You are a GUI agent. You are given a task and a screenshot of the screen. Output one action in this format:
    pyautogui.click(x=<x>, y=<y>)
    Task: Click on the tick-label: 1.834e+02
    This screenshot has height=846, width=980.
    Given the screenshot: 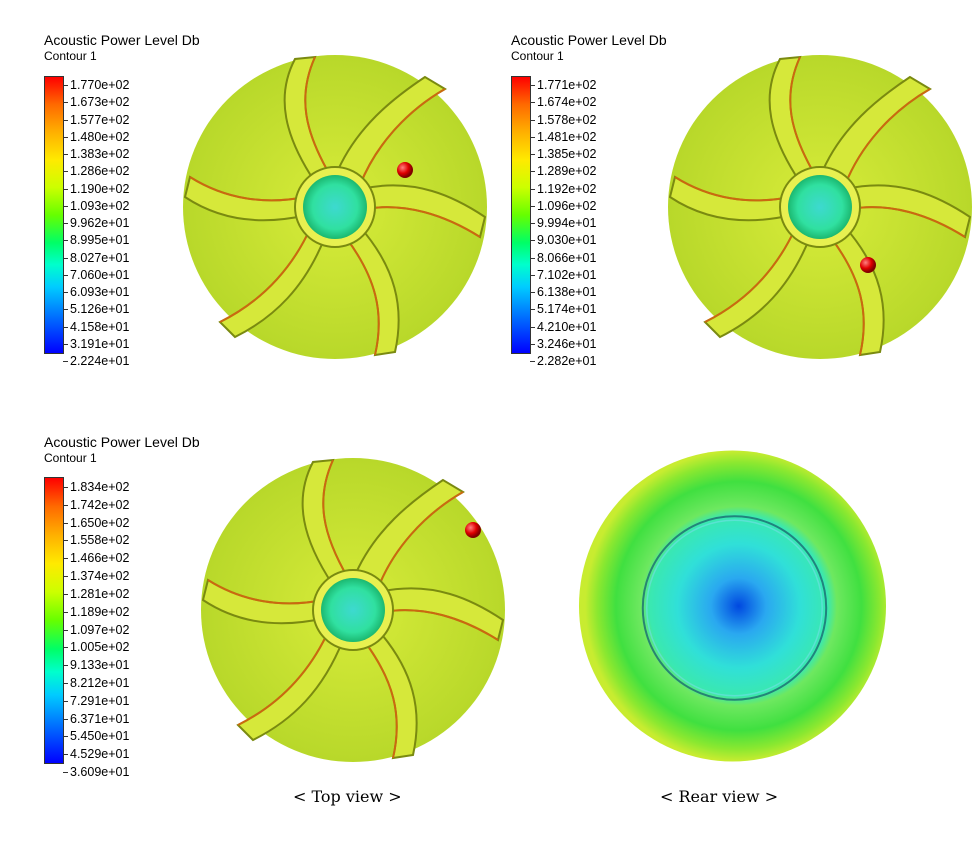 What is the action you would take?
    pyautogui.click(x=100, y=487)
    